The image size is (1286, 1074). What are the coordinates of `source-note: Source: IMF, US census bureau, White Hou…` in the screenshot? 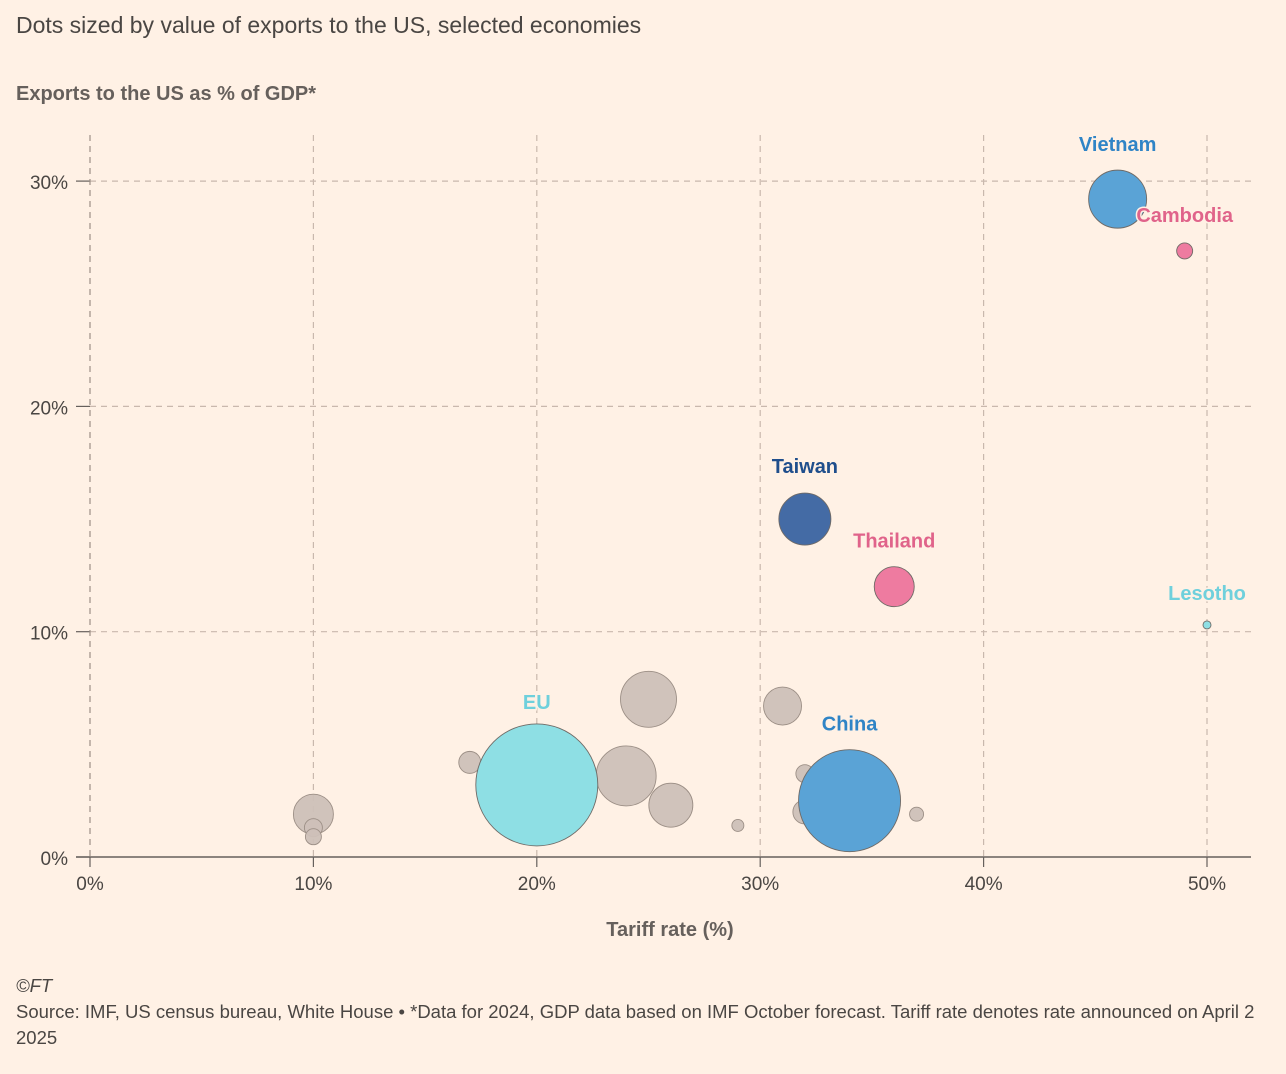 It's located at (635, 1024).